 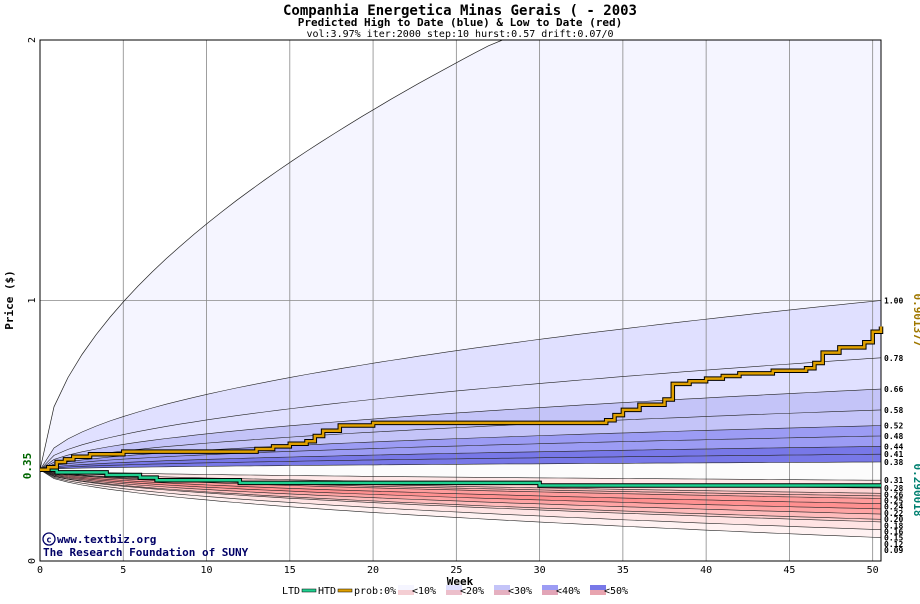 I want to click on svg-text: c, so click(x=48, y=541).